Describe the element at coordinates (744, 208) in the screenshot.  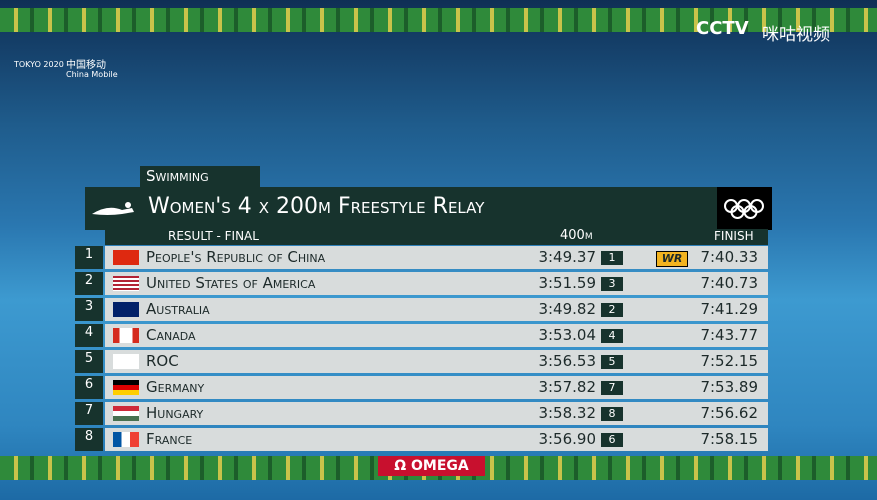
I see `rings-box` at that location.